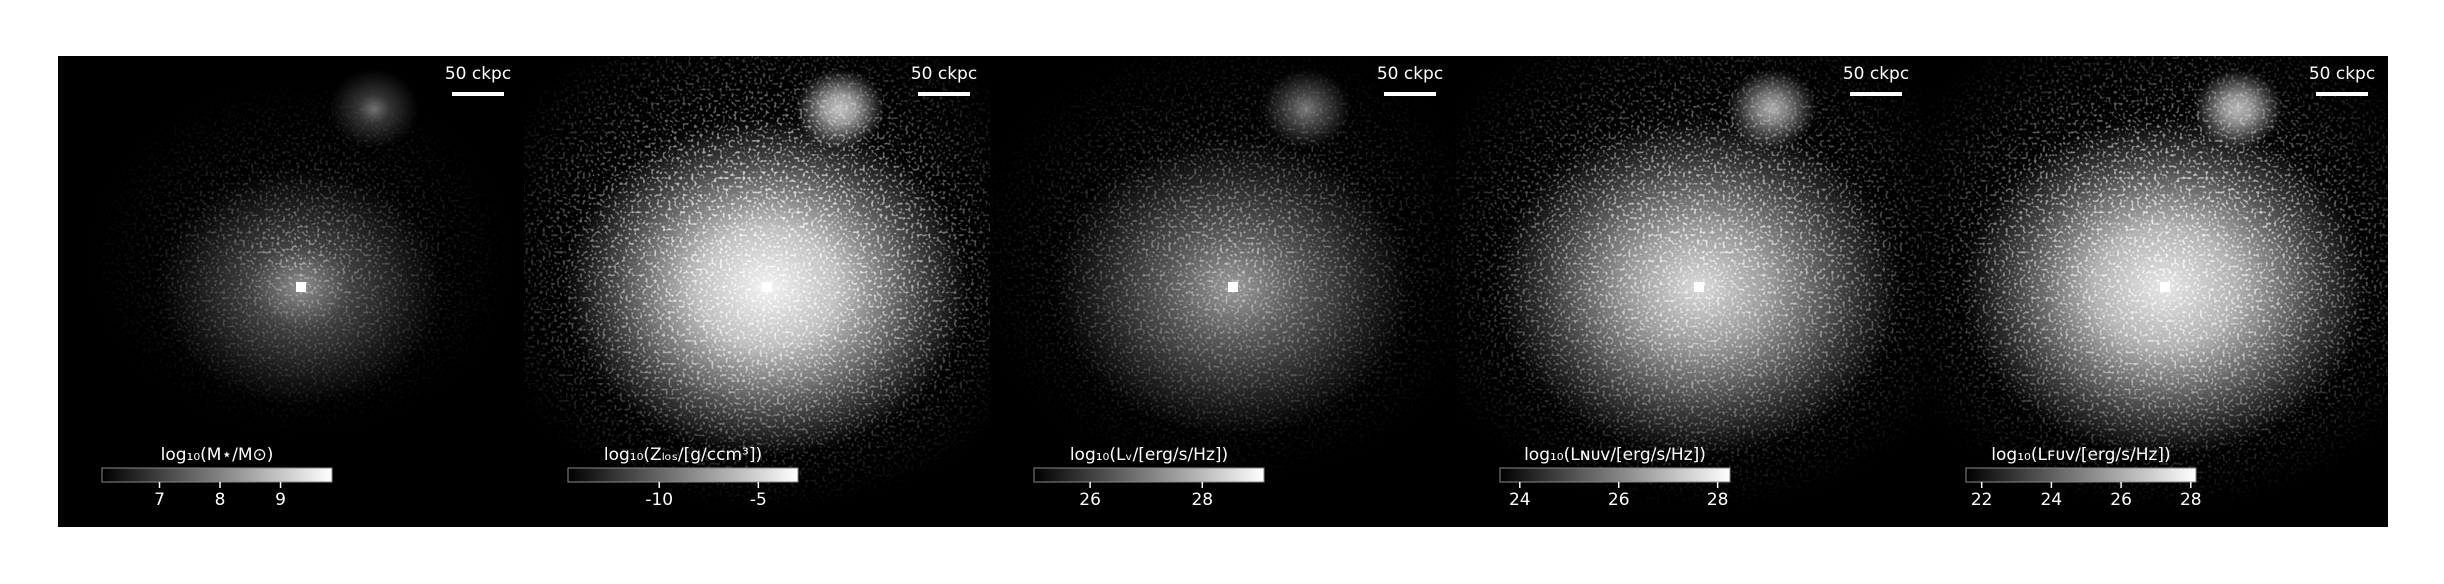 The width and height of the screenshot is (2444, 584). I want to click on colorbar-label: log₁₀(M⋆/M⊙), so click(217, 455).